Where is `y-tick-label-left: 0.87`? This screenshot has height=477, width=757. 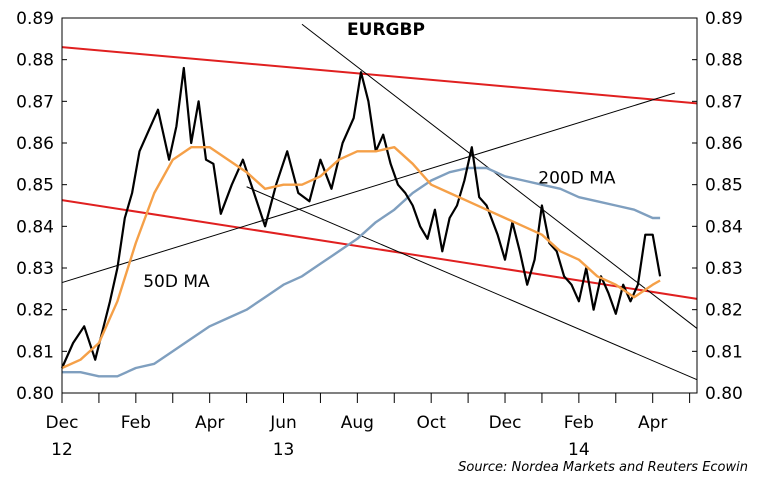 y-tick-label-left: 0.87 is located at coordinates (35, 102).